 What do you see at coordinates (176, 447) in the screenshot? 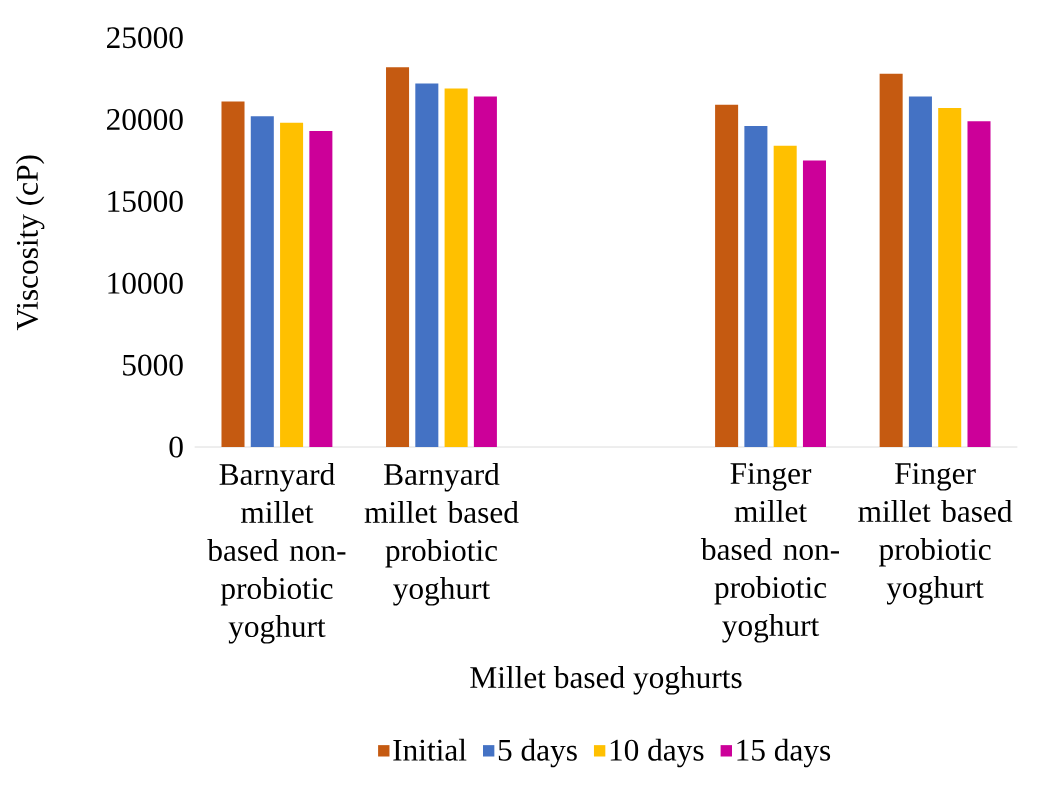
I see `y-tick-label: 0` at bounding box center [176, 447].